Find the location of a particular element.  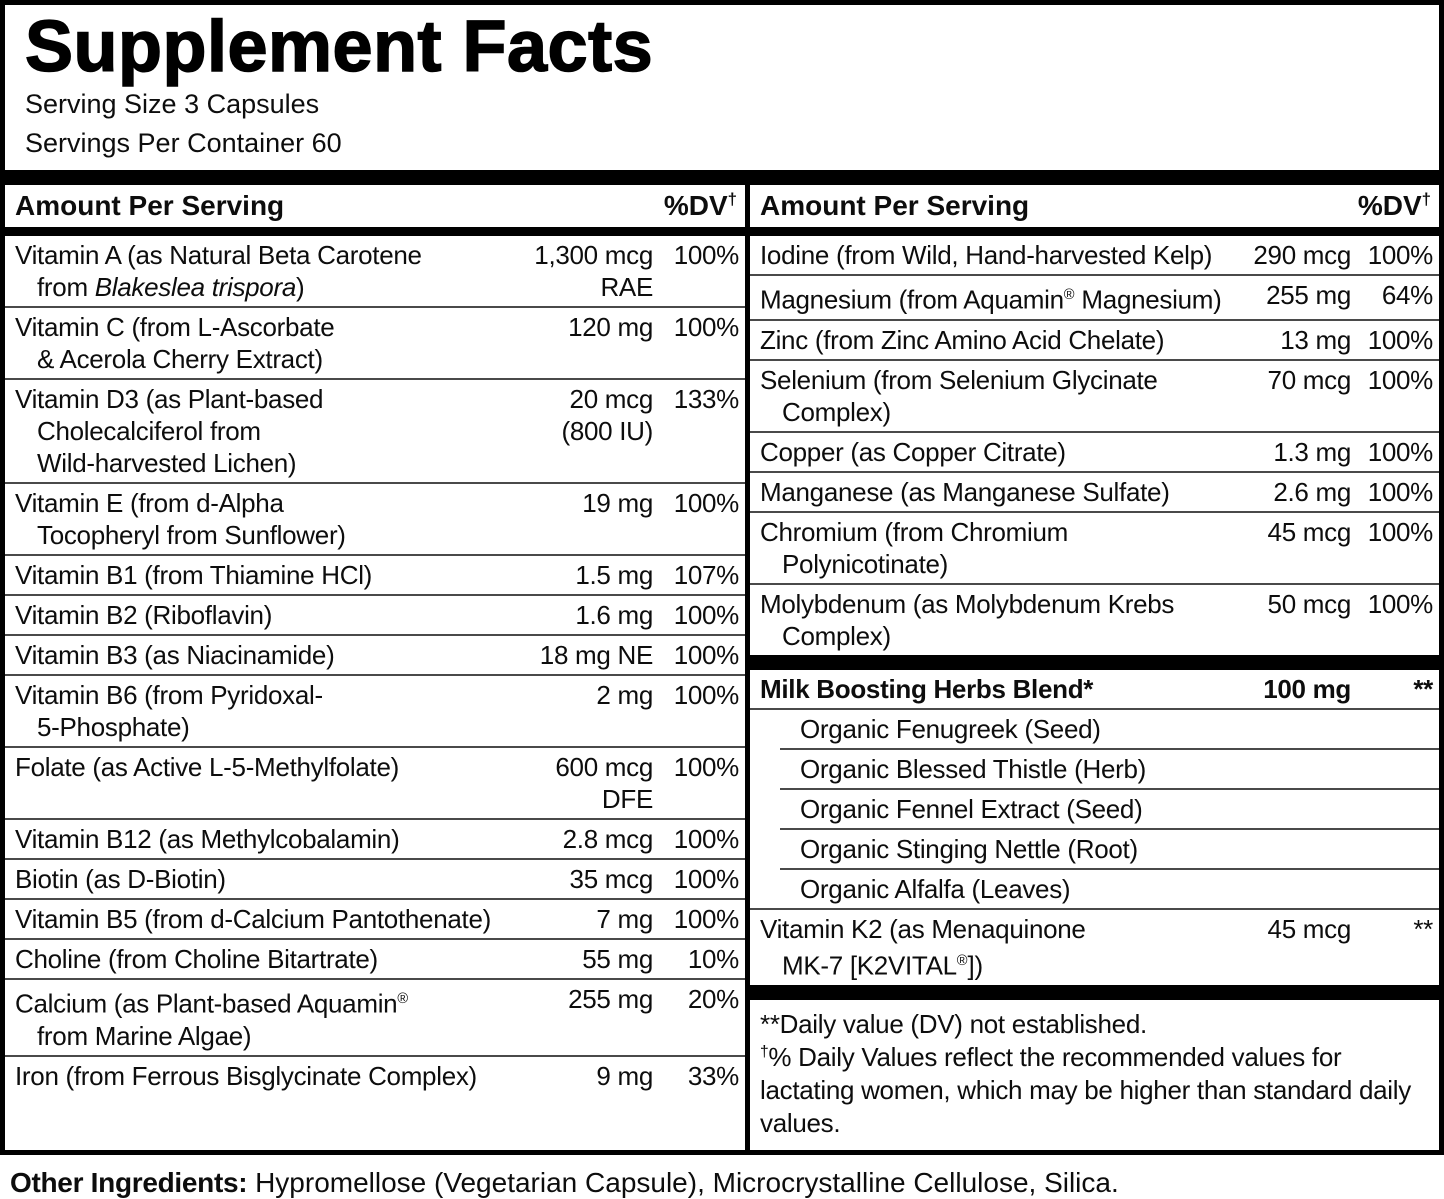

ingredient-amount: 2.8 mcg is located at coordinates (608, 839).